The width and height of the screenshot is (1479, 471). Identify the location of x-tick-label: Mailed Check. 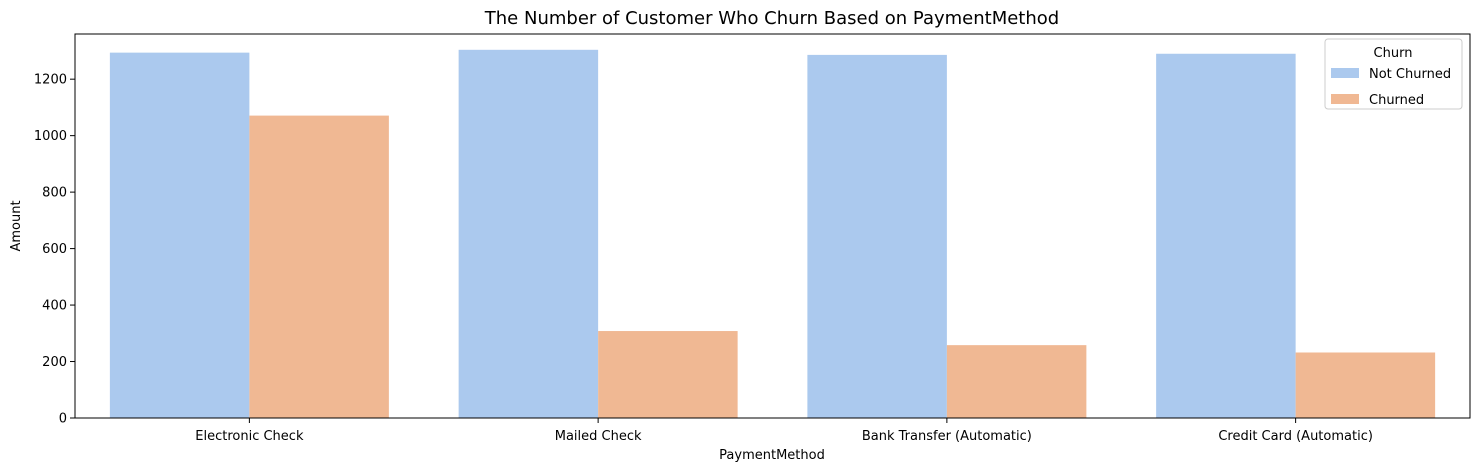
(598, 436).